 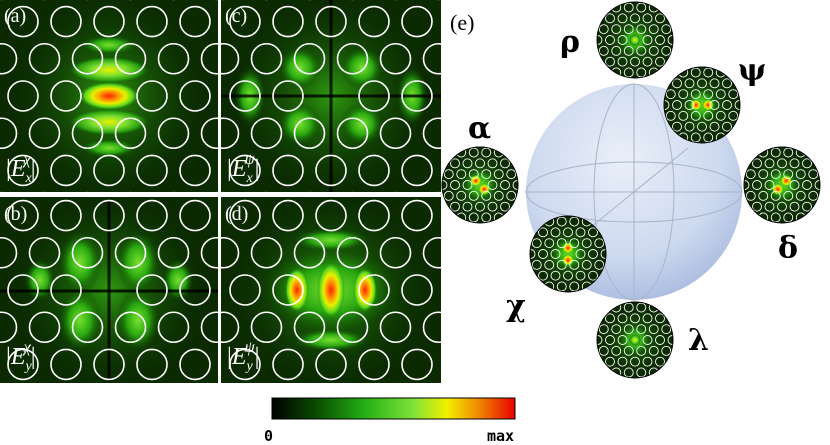 I want to click on symbol-psi: ψ, so click(x=752, y=70).